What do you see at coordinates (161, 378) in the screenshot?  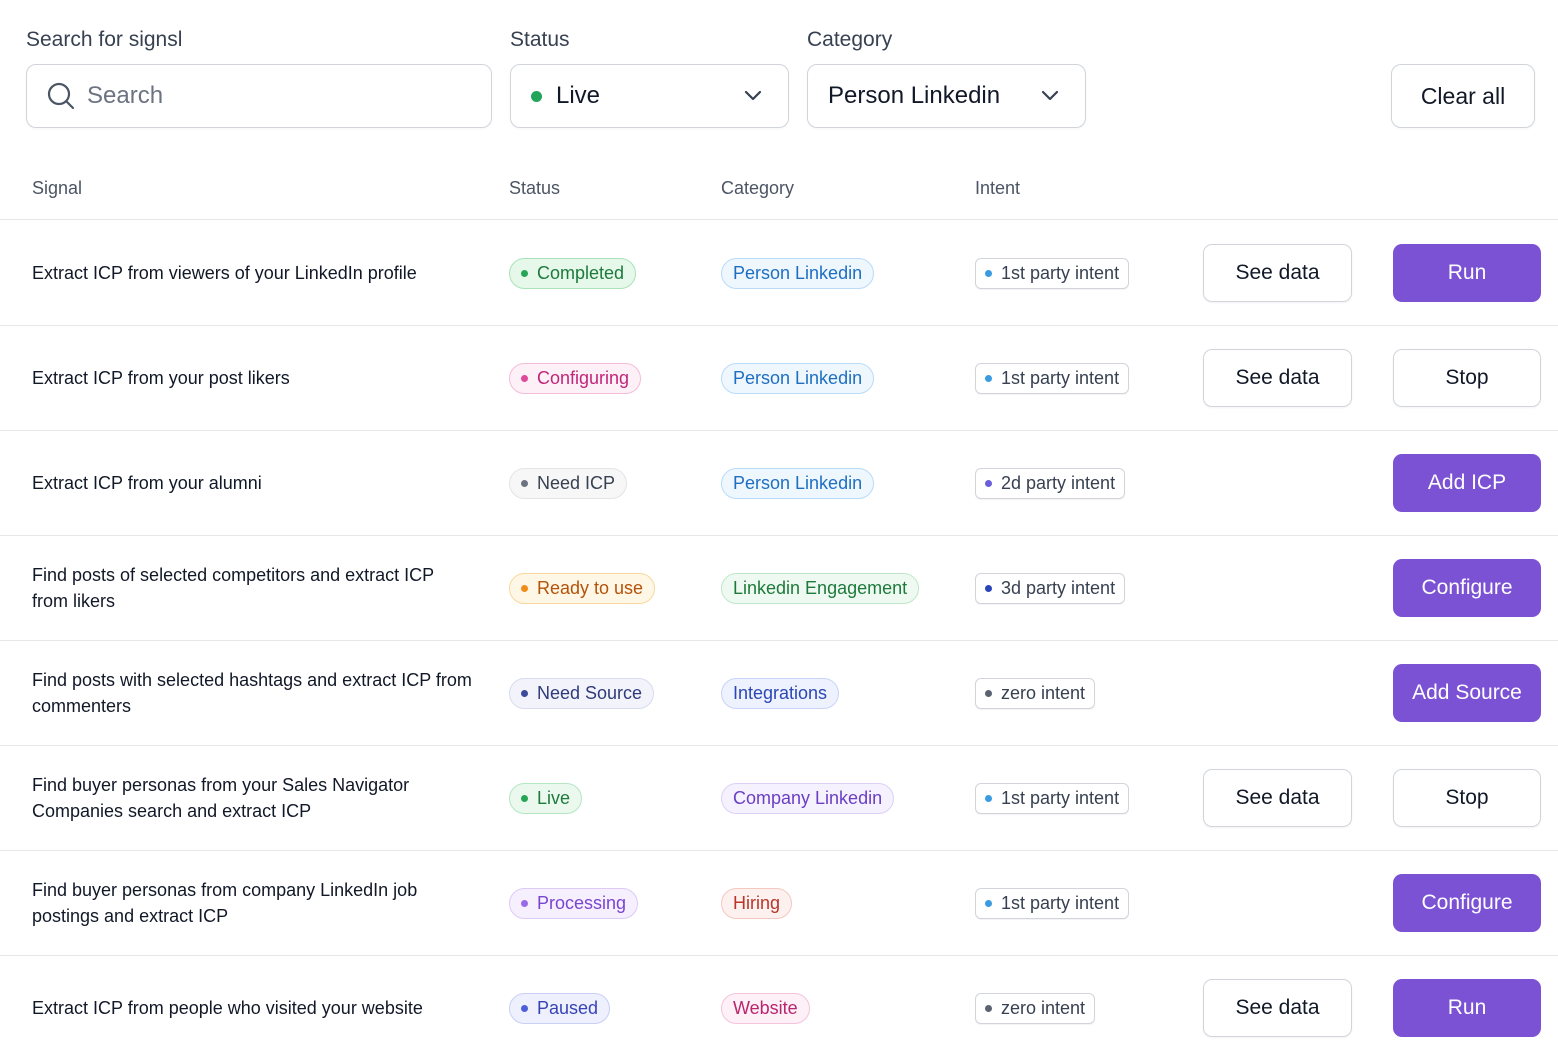 I see `signal-name: Extract ICP from your post likers` at bounding box center [161, 378].